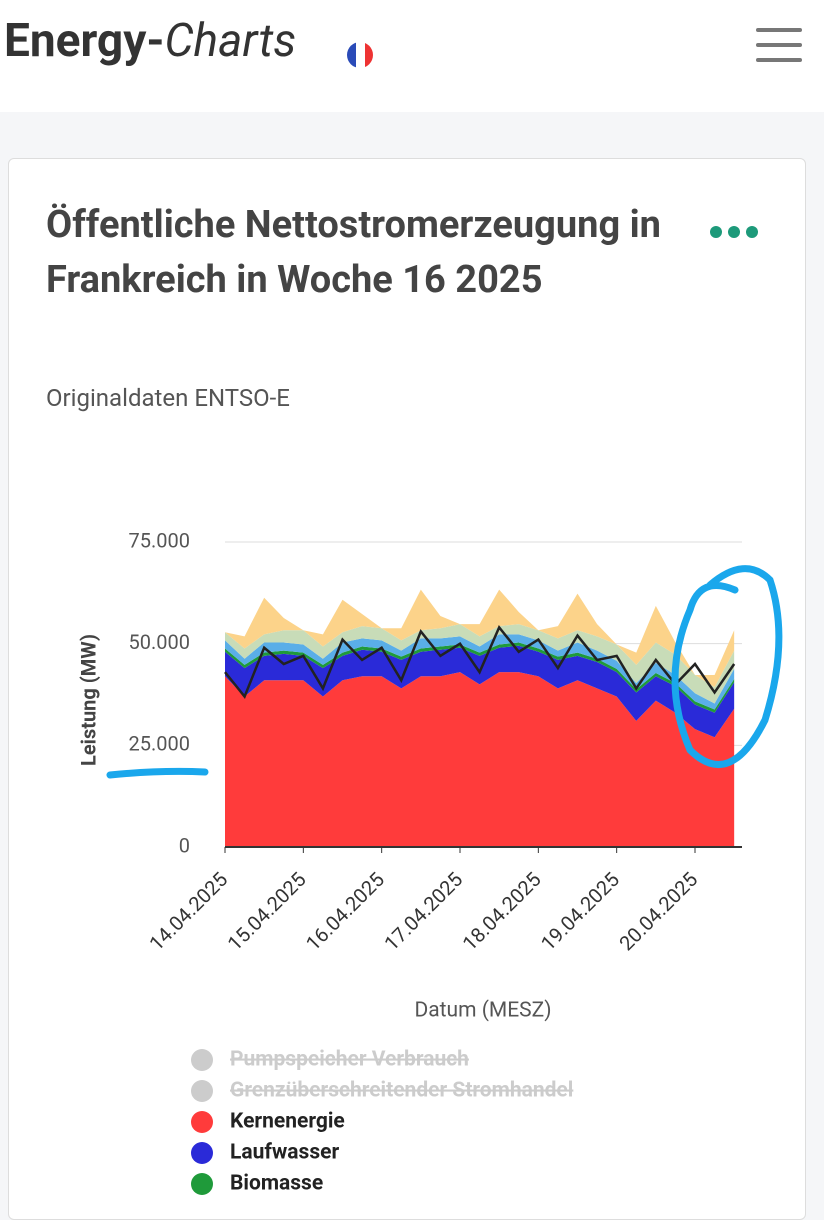  Describe the element at coordinates (779, 45) in the screenshot. I see `menu-button` at that location.